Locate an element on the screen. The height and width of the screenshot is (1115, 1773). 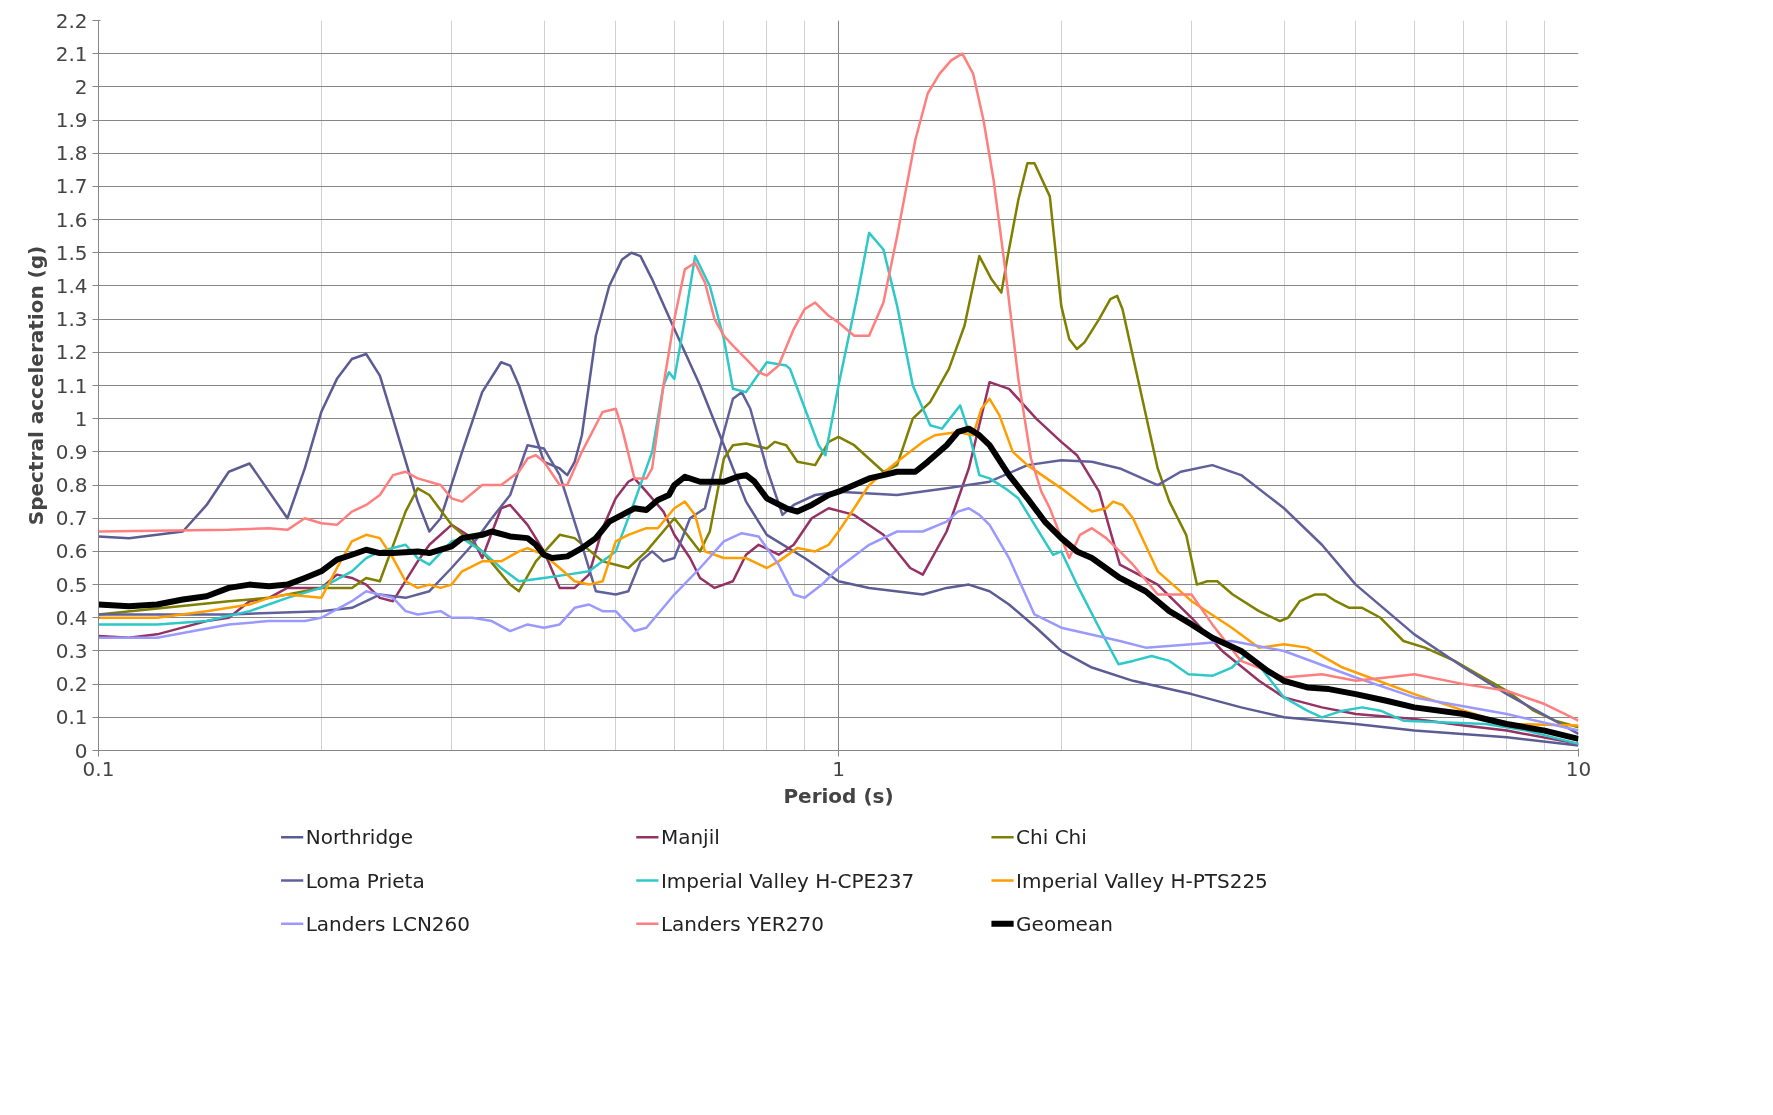
y-tick-label: 0.7 is located at coordinates (71, 518).